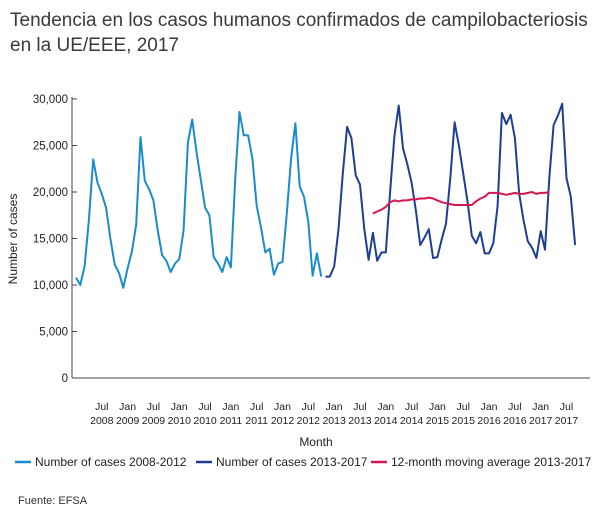  I want to click on y-tick-label: 30,000, so click(50, 100).